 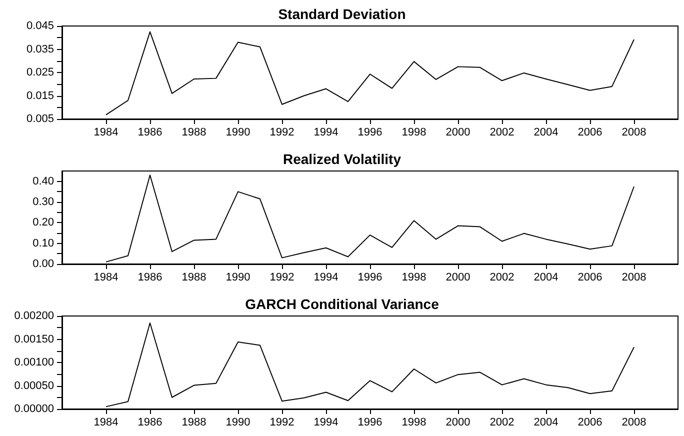 I want to click on chart-title: Realized Volatility, so click(x=342, y=159).